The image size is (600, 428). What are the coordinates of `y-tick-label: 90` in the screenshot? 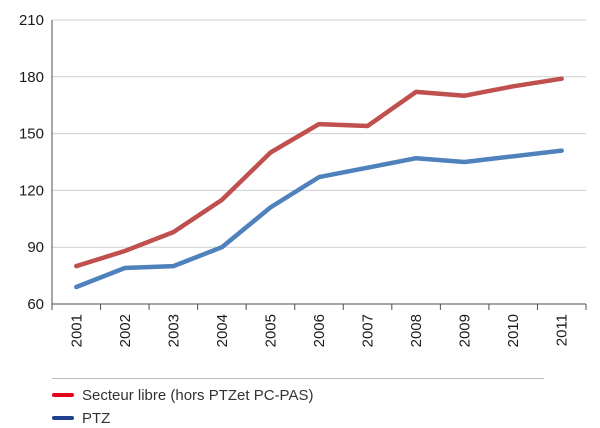 It's located at (35, 247).